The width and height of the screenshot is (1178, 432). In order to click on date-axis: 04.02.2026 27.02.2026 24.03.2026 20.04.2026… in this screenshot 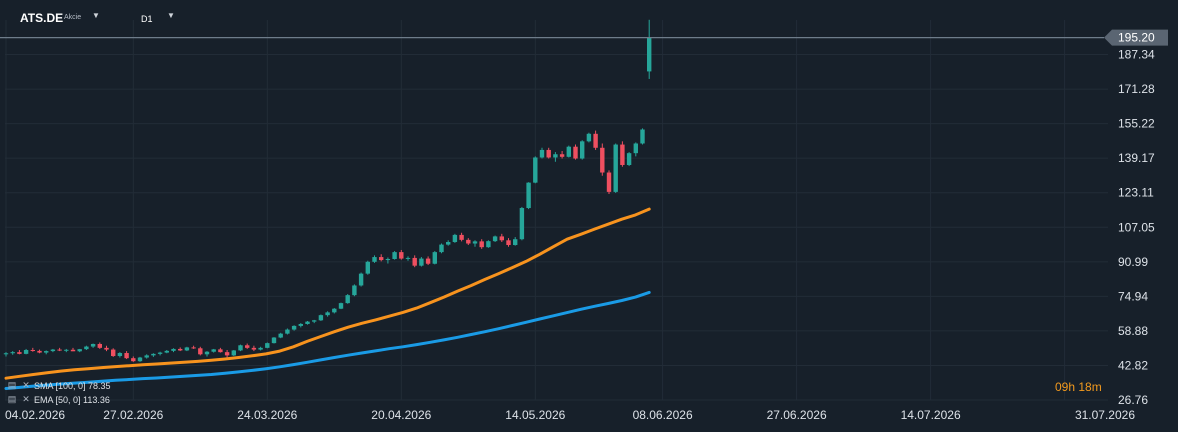, I will do `click(570, 415)`.